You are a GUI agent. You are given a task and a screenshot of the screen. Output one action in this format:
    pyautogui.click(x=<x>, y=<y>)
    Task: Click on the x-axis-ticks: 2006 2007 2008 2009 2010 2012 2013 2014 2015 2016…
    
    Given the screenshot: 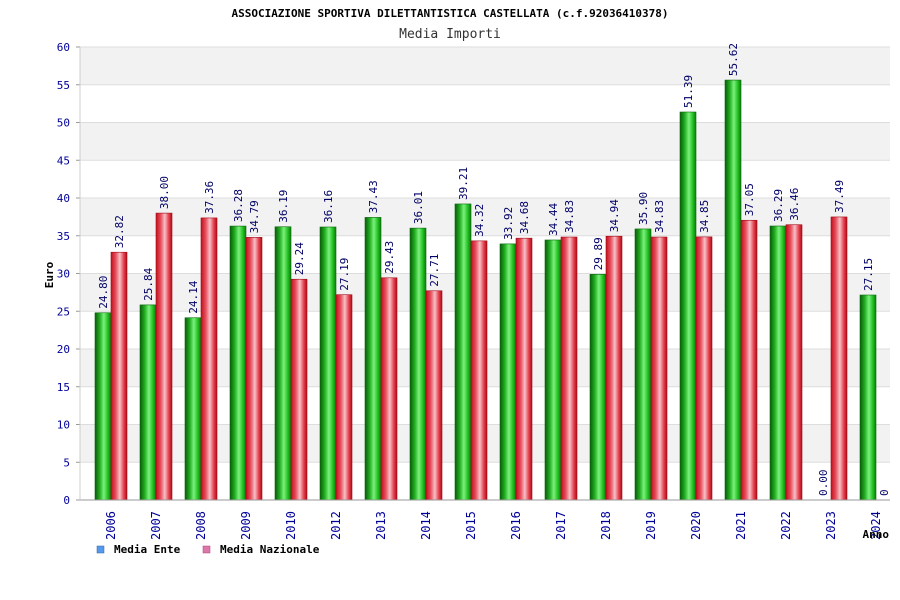 What is the action you would take?
    pyautogui.click(x=493, y=525)
    